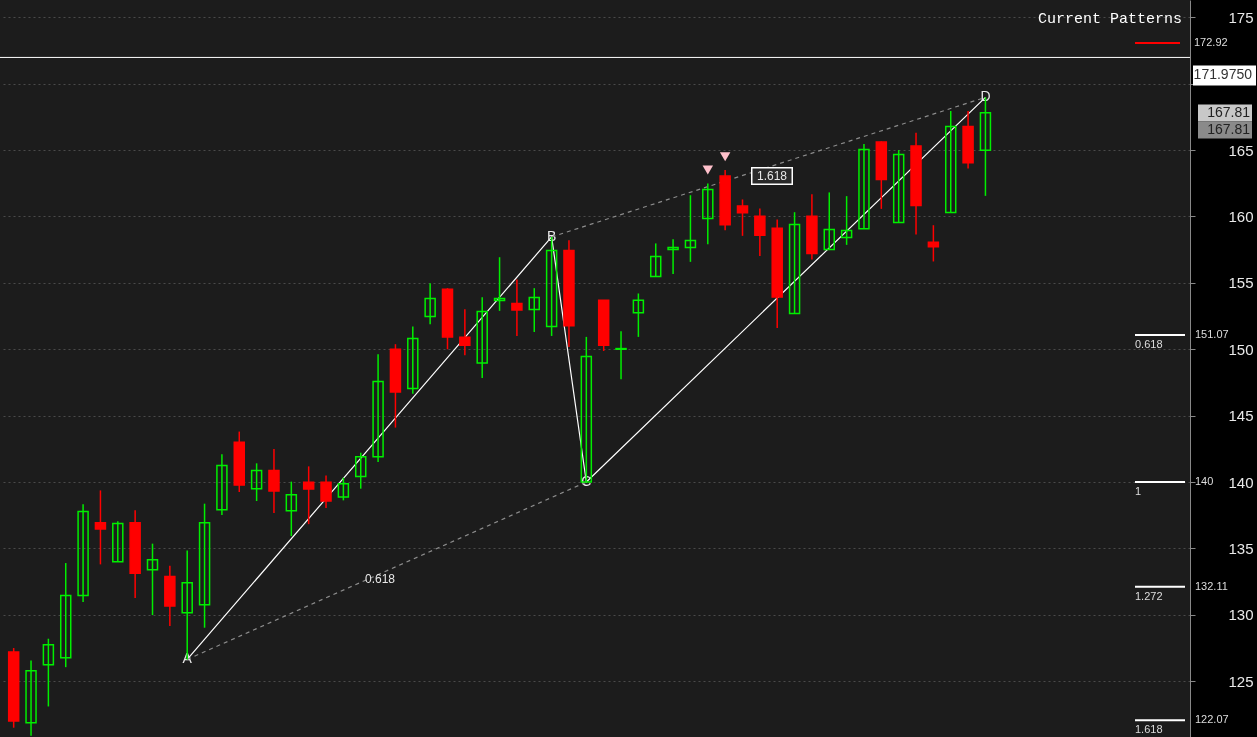 The image size is (1257, 737). Describe the element at coordinates (1204, 481) in the screenshot. I see `ref-line-label: 140` at that location.